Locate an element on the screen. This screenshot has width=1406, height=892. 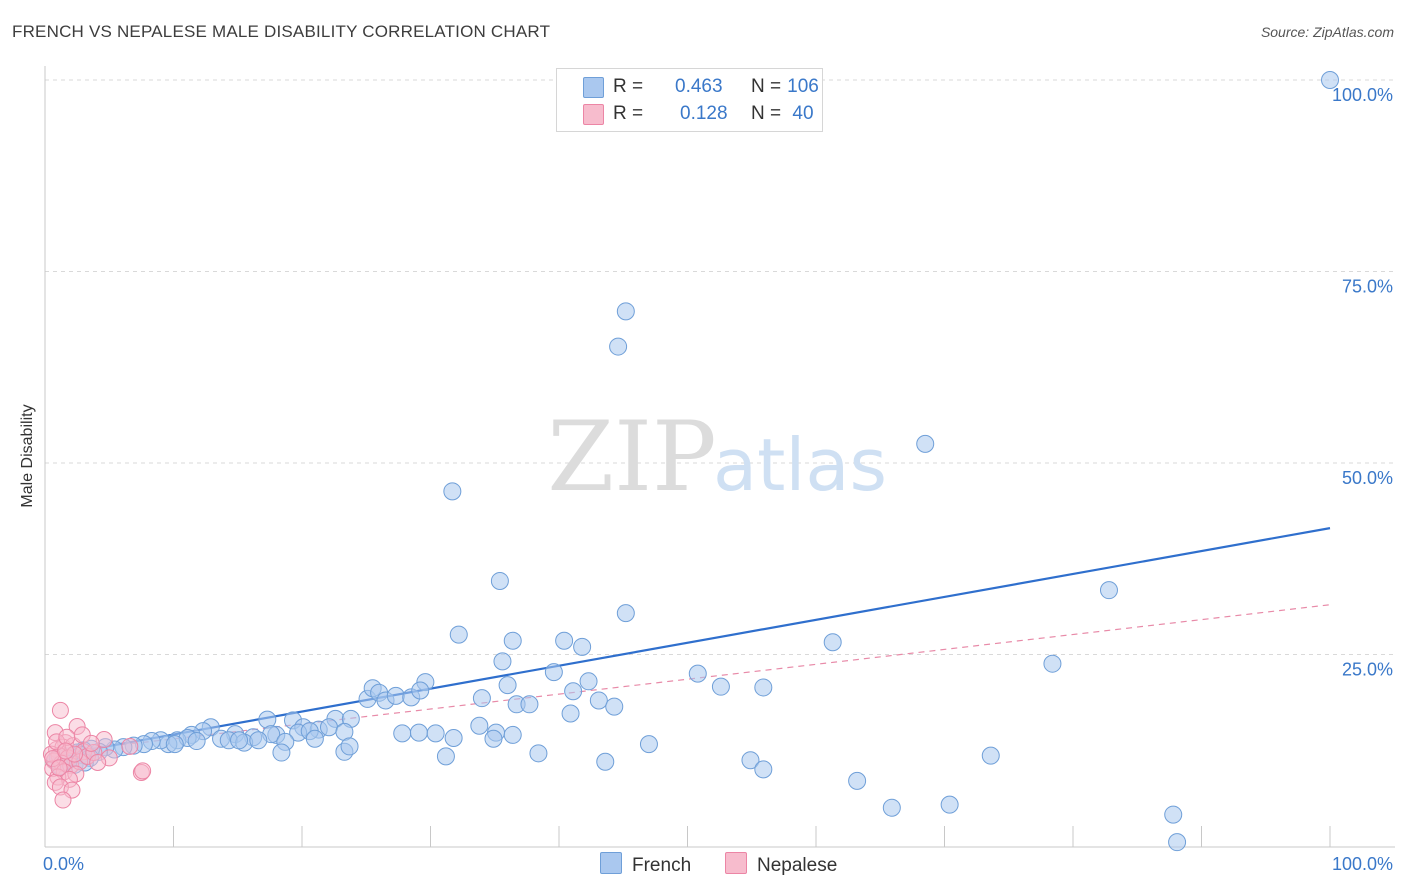
french-legend-swatch is located at coordinates (611, 863).